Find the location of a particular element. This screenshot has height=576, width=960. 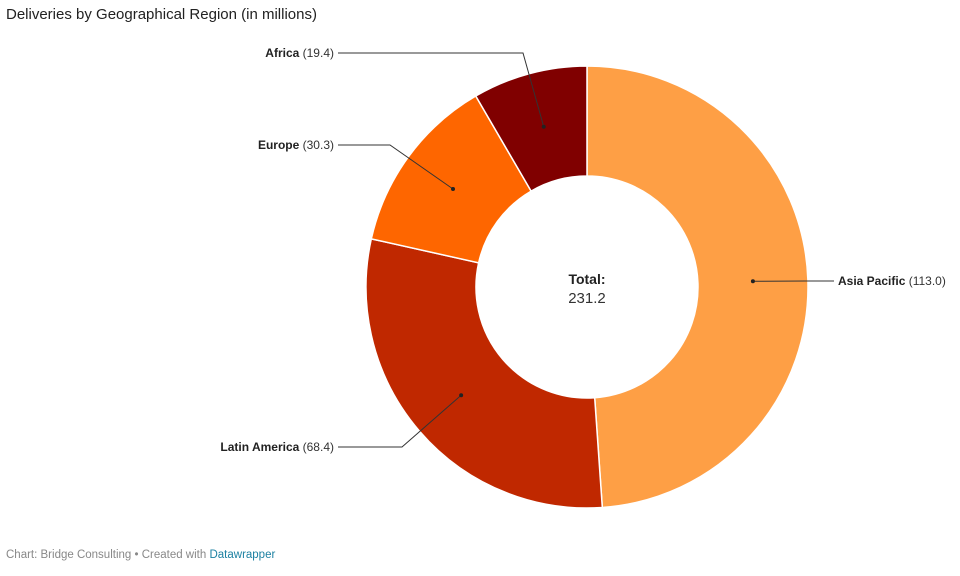

footer-credit: Chart: Bridge Consulting • Created with is located at coordinates (108, 555).